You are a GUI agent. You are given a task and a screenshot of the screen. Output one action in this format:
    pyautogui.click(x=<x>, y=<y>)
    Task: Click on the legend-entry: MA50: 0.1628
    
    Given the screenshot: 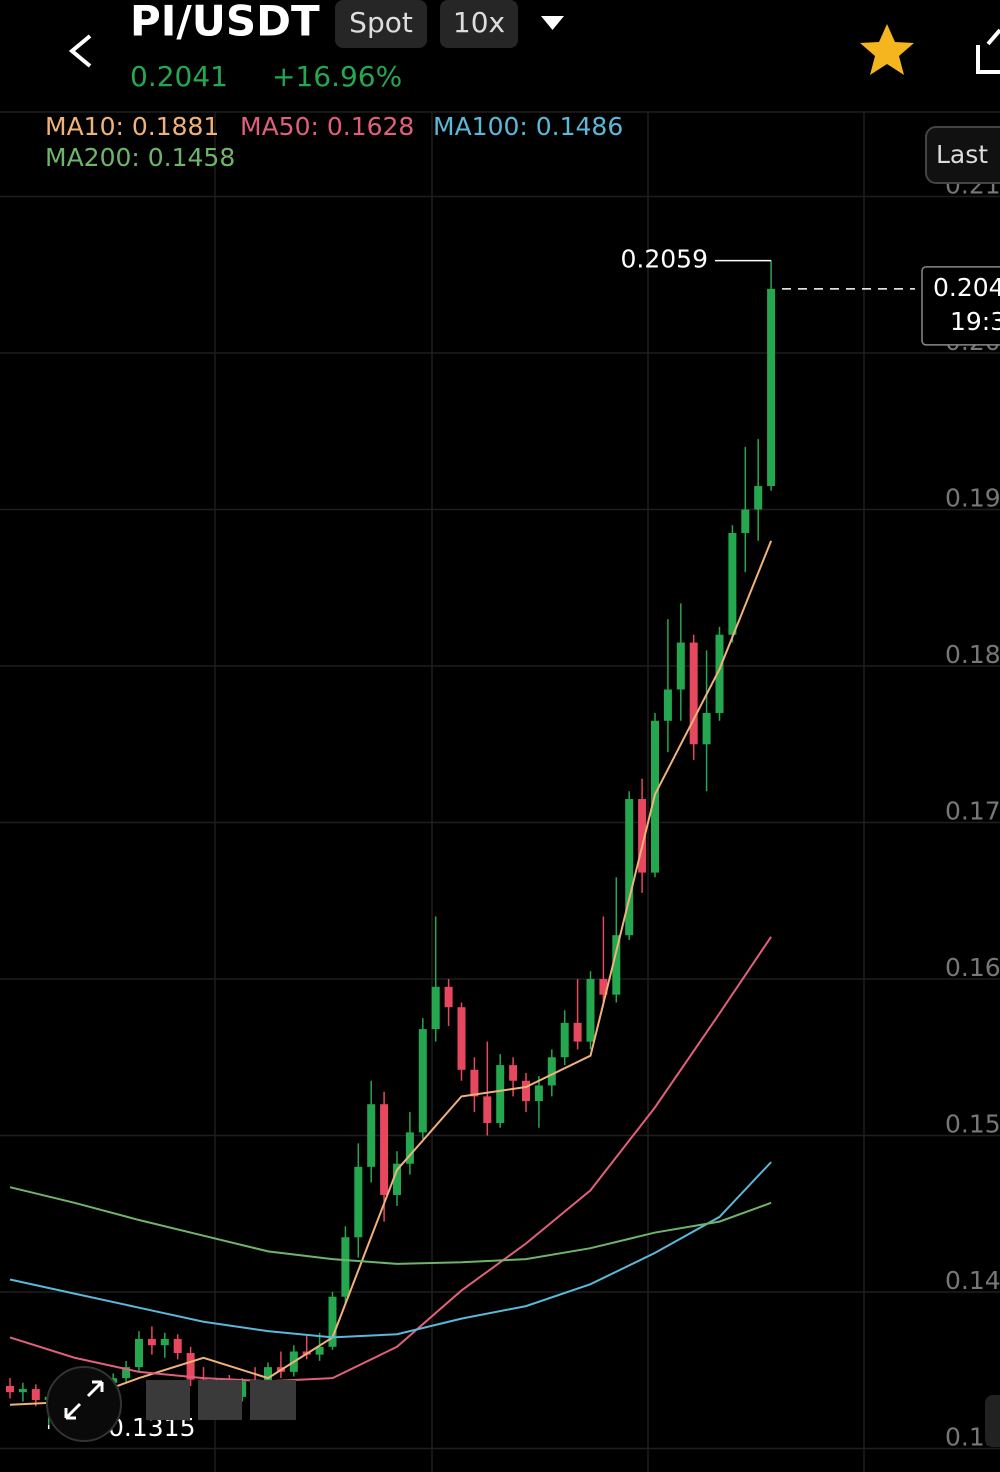 What is the action you would take?
    pyautogui.click(x=327, y=126)
    